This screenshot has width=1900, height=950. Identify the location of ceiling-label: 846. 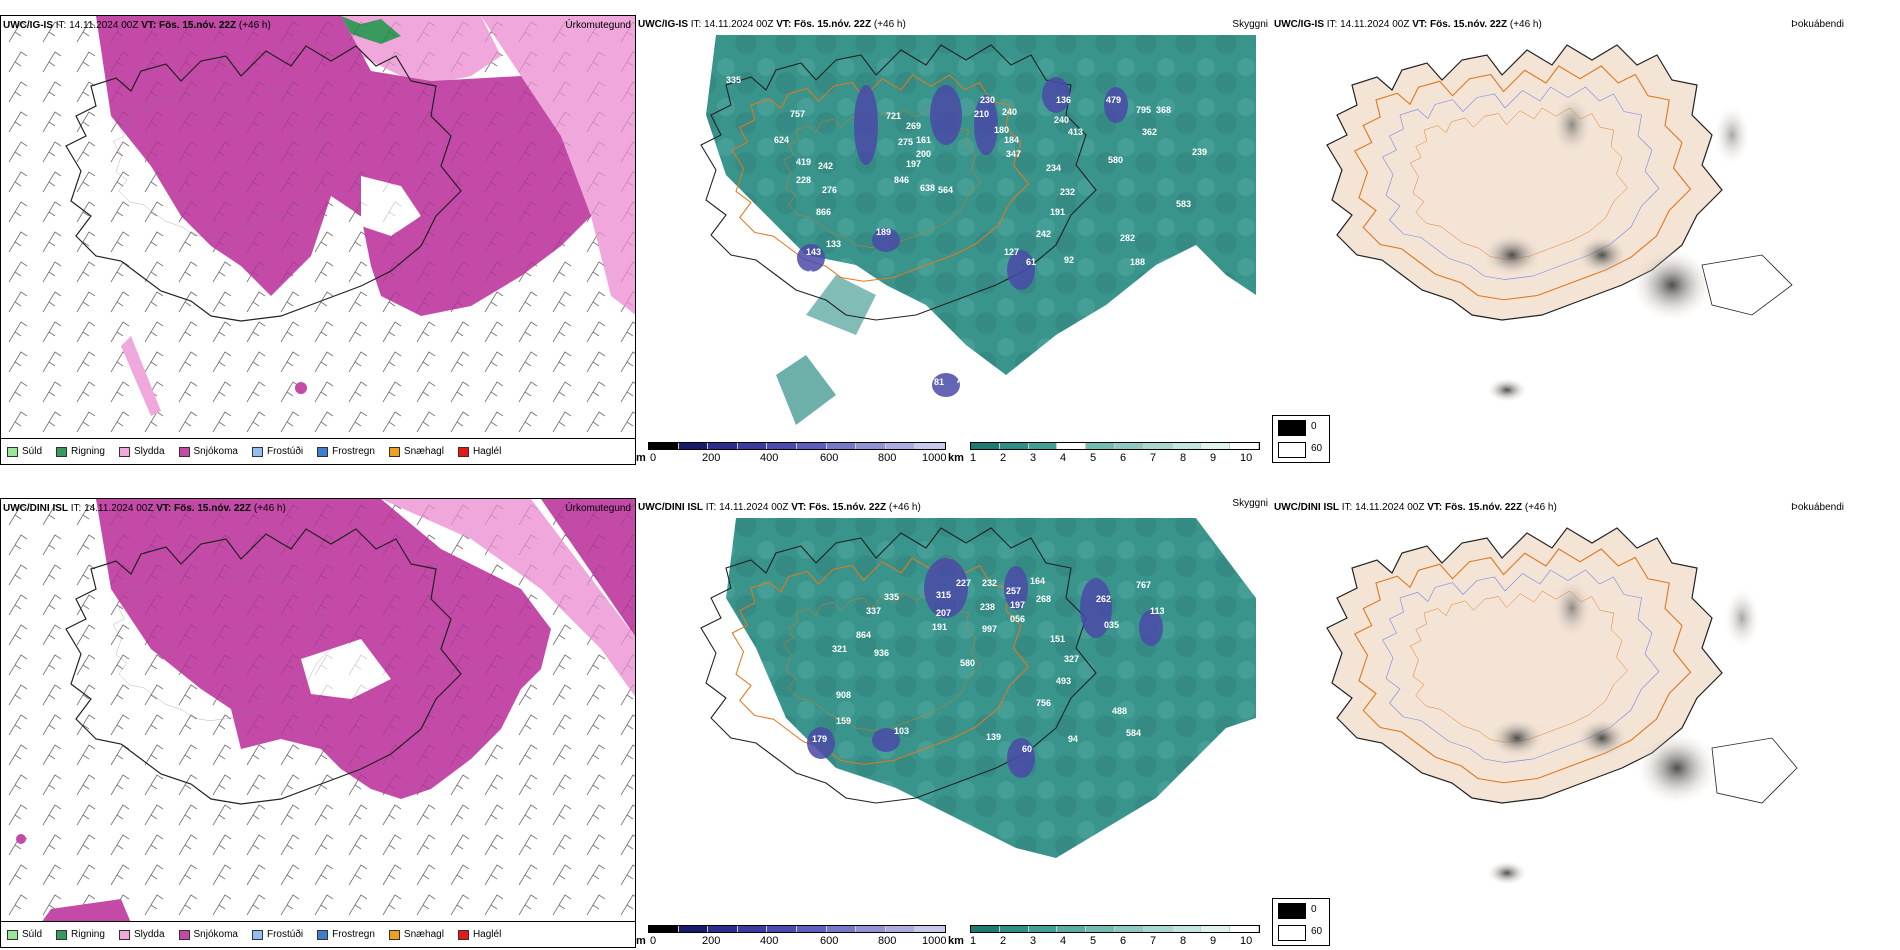
(901, 180).